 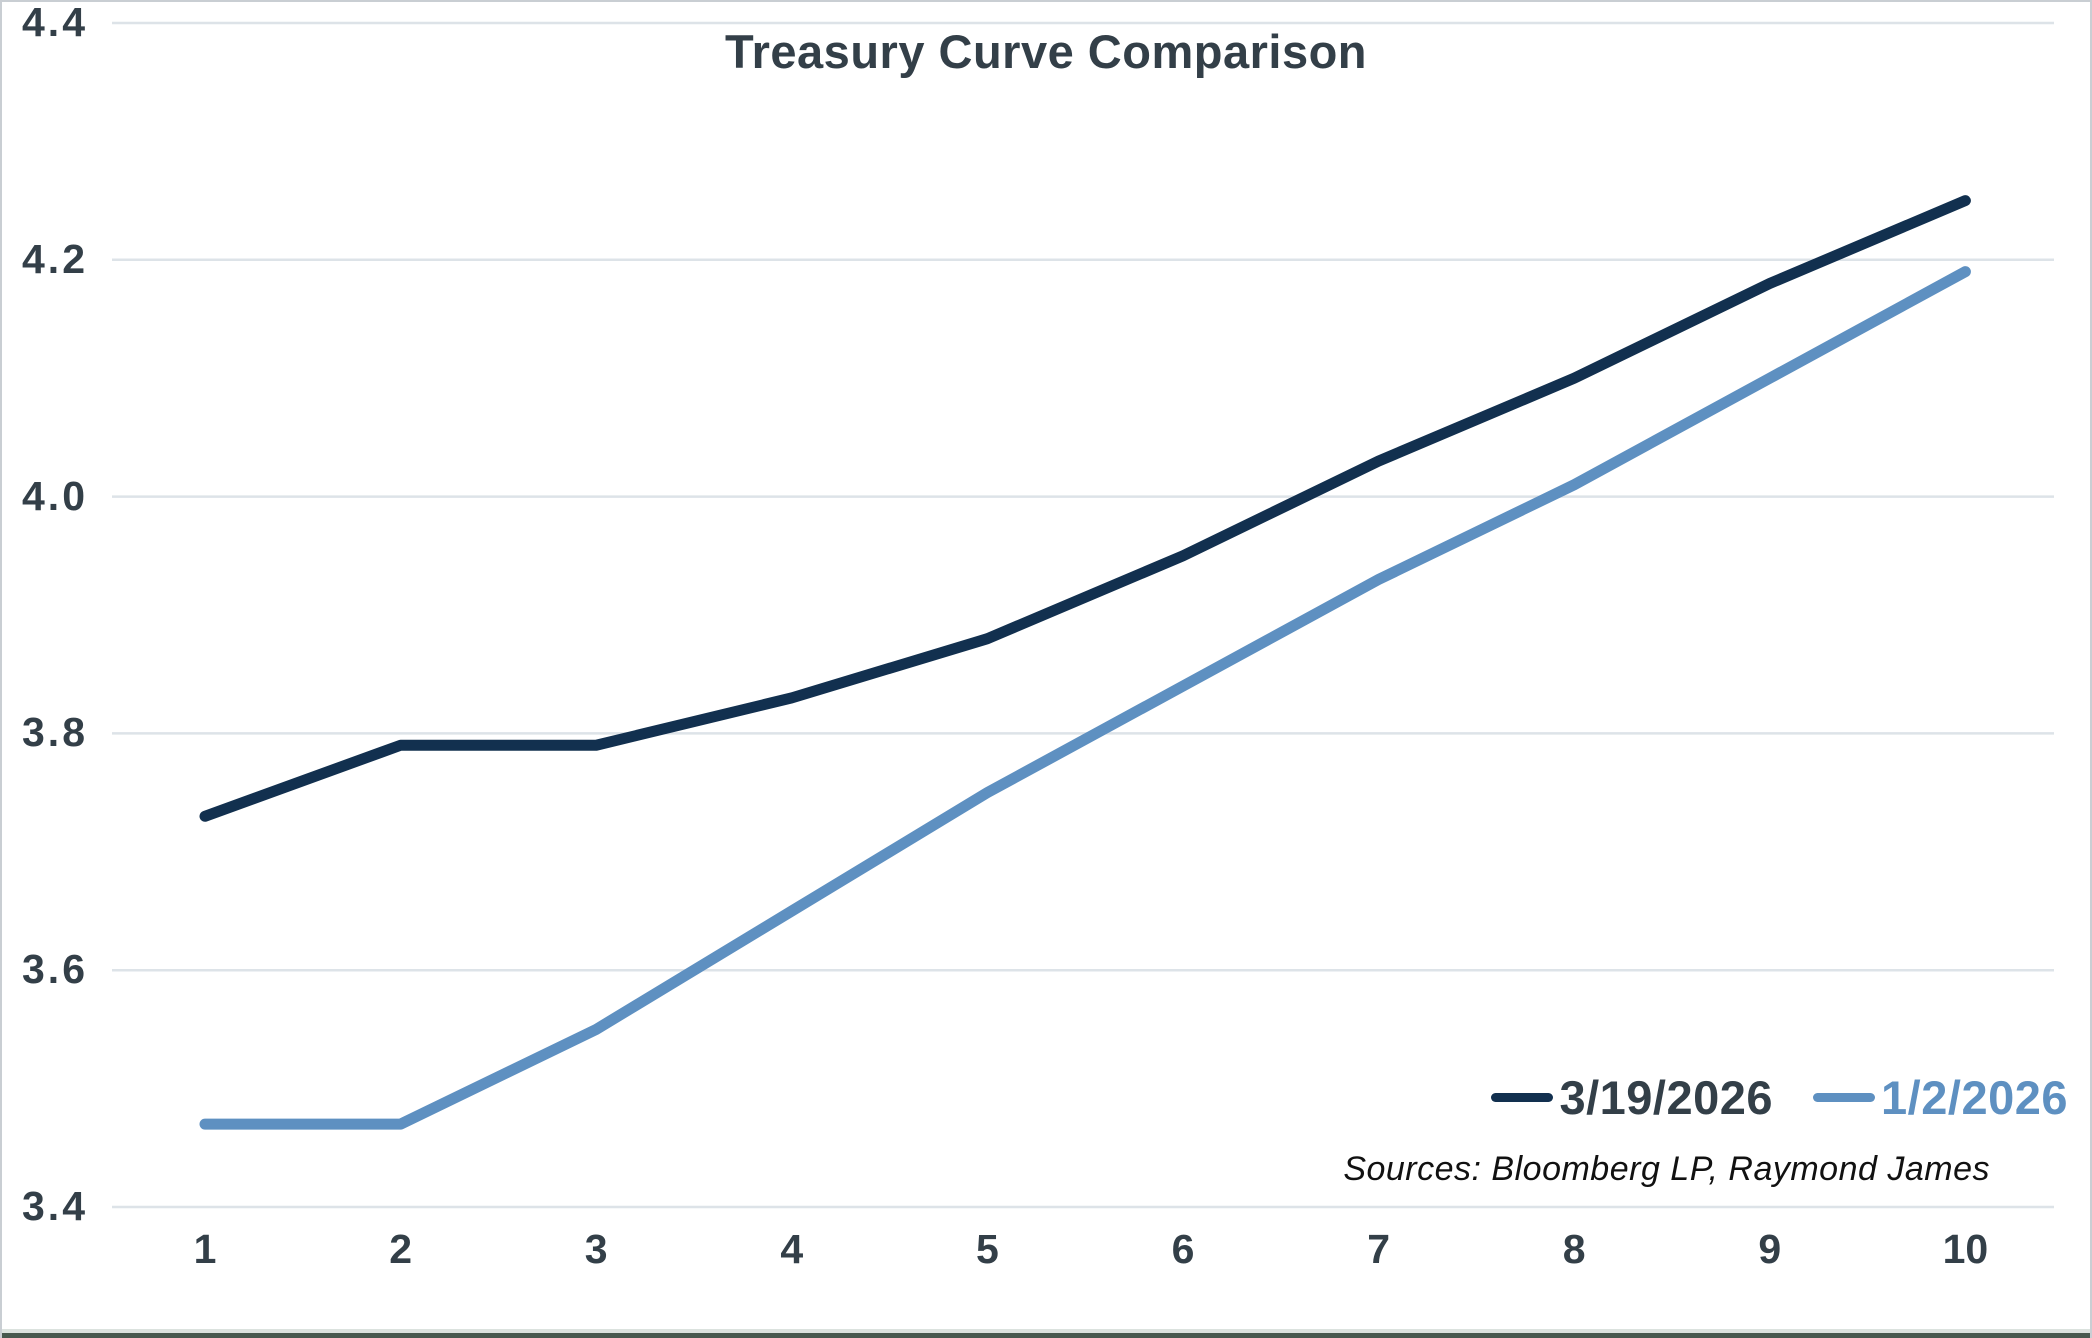 What do you see at coordinates (1574, 1249) in the screenshot?
I see `x-tick-label: 8` at bounding box center [1574, 1249].